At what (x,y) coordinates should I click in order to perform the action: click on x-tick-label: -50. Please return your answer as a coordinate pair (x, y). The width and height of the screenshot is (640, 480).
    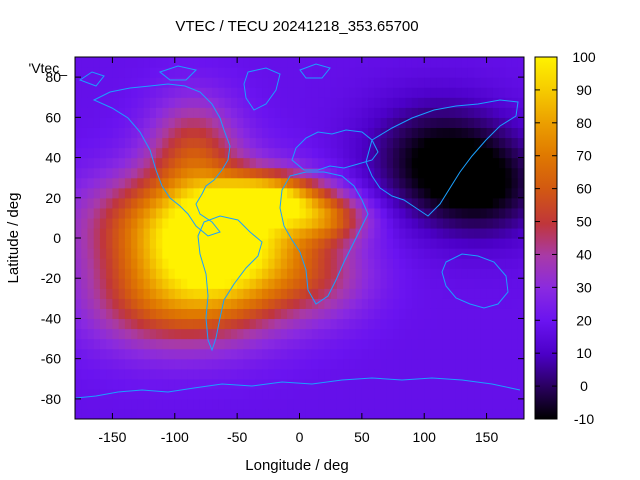
    Looking at the image, I should click on (237, 437).